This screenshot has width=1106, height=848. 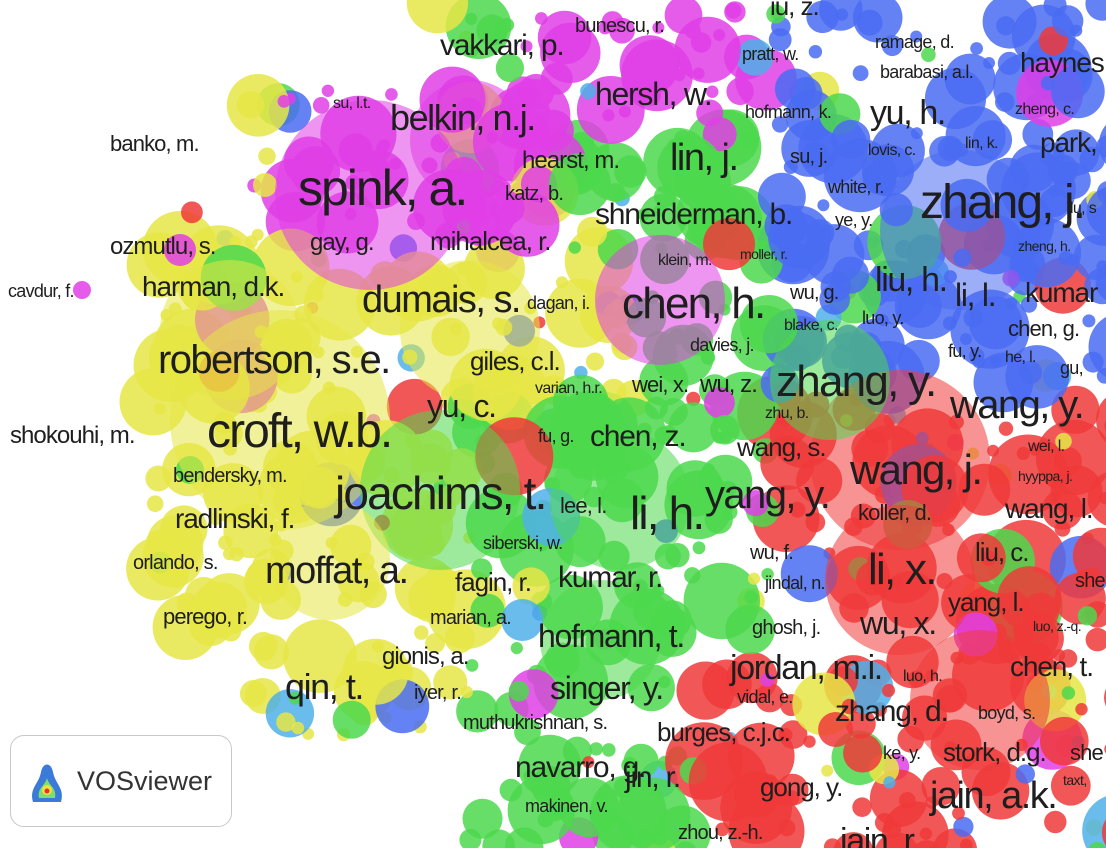 I want to click on node-label: hearst, m., so click(x=570, y=160).